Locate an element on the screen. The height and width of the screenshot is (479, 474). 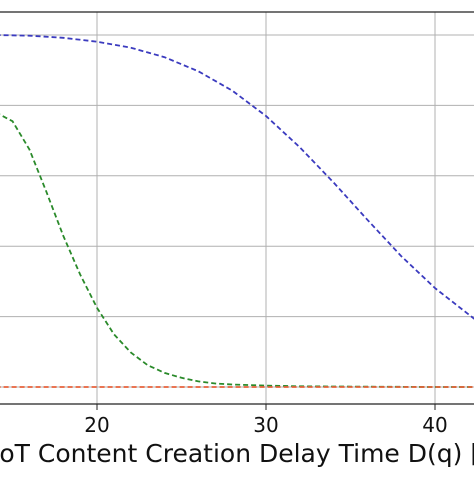
x-ticks: 20 30 40 is located at coordinates (266, 420).